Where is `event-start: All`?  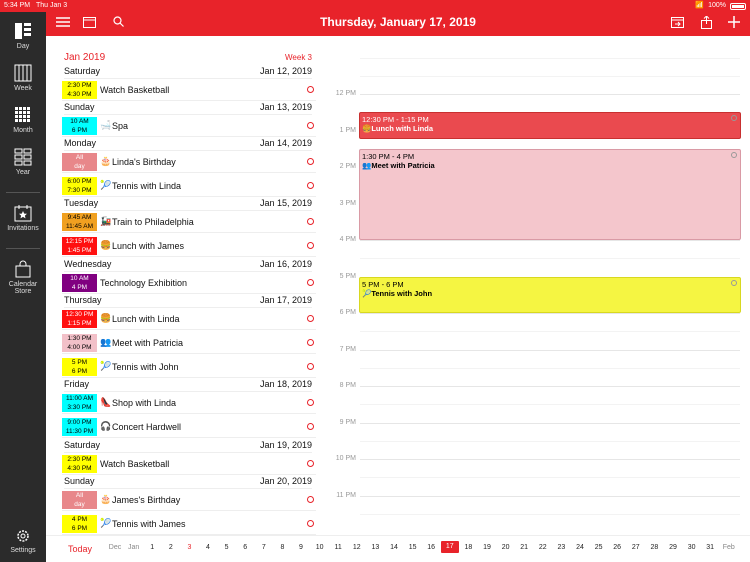
event-start: All is located at coordinates (79, 157).